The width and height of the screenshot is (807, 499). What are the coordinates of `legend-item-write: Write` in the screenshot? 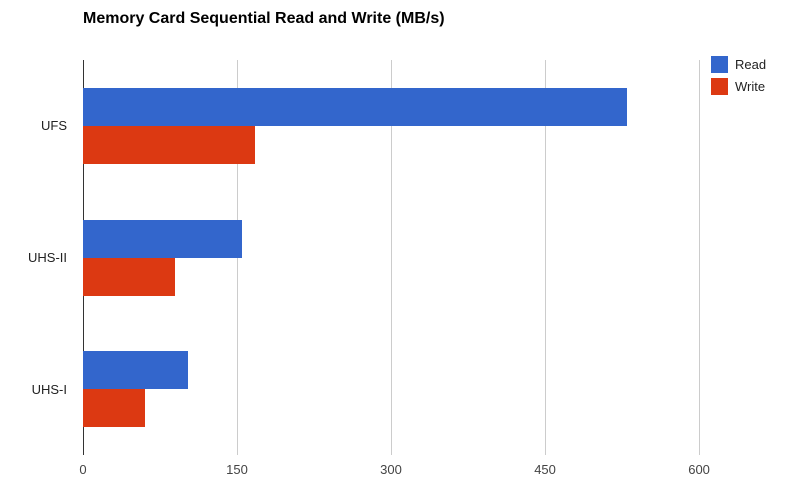 It's located at (738, 86).